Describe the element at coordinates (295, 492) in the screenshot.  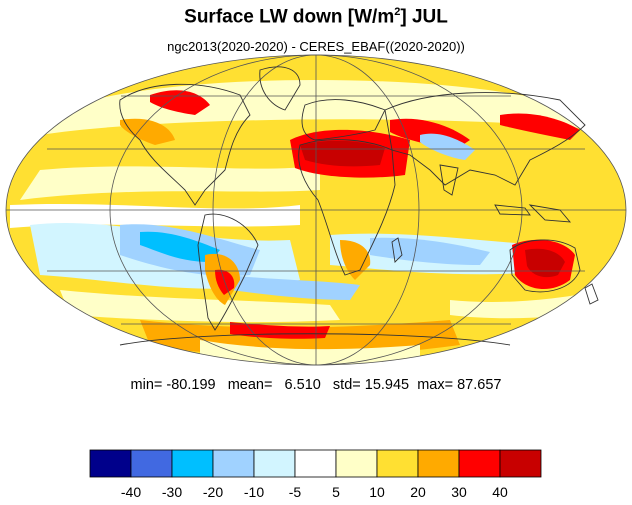
I see `colorbar-tick-label: -5` at that location.